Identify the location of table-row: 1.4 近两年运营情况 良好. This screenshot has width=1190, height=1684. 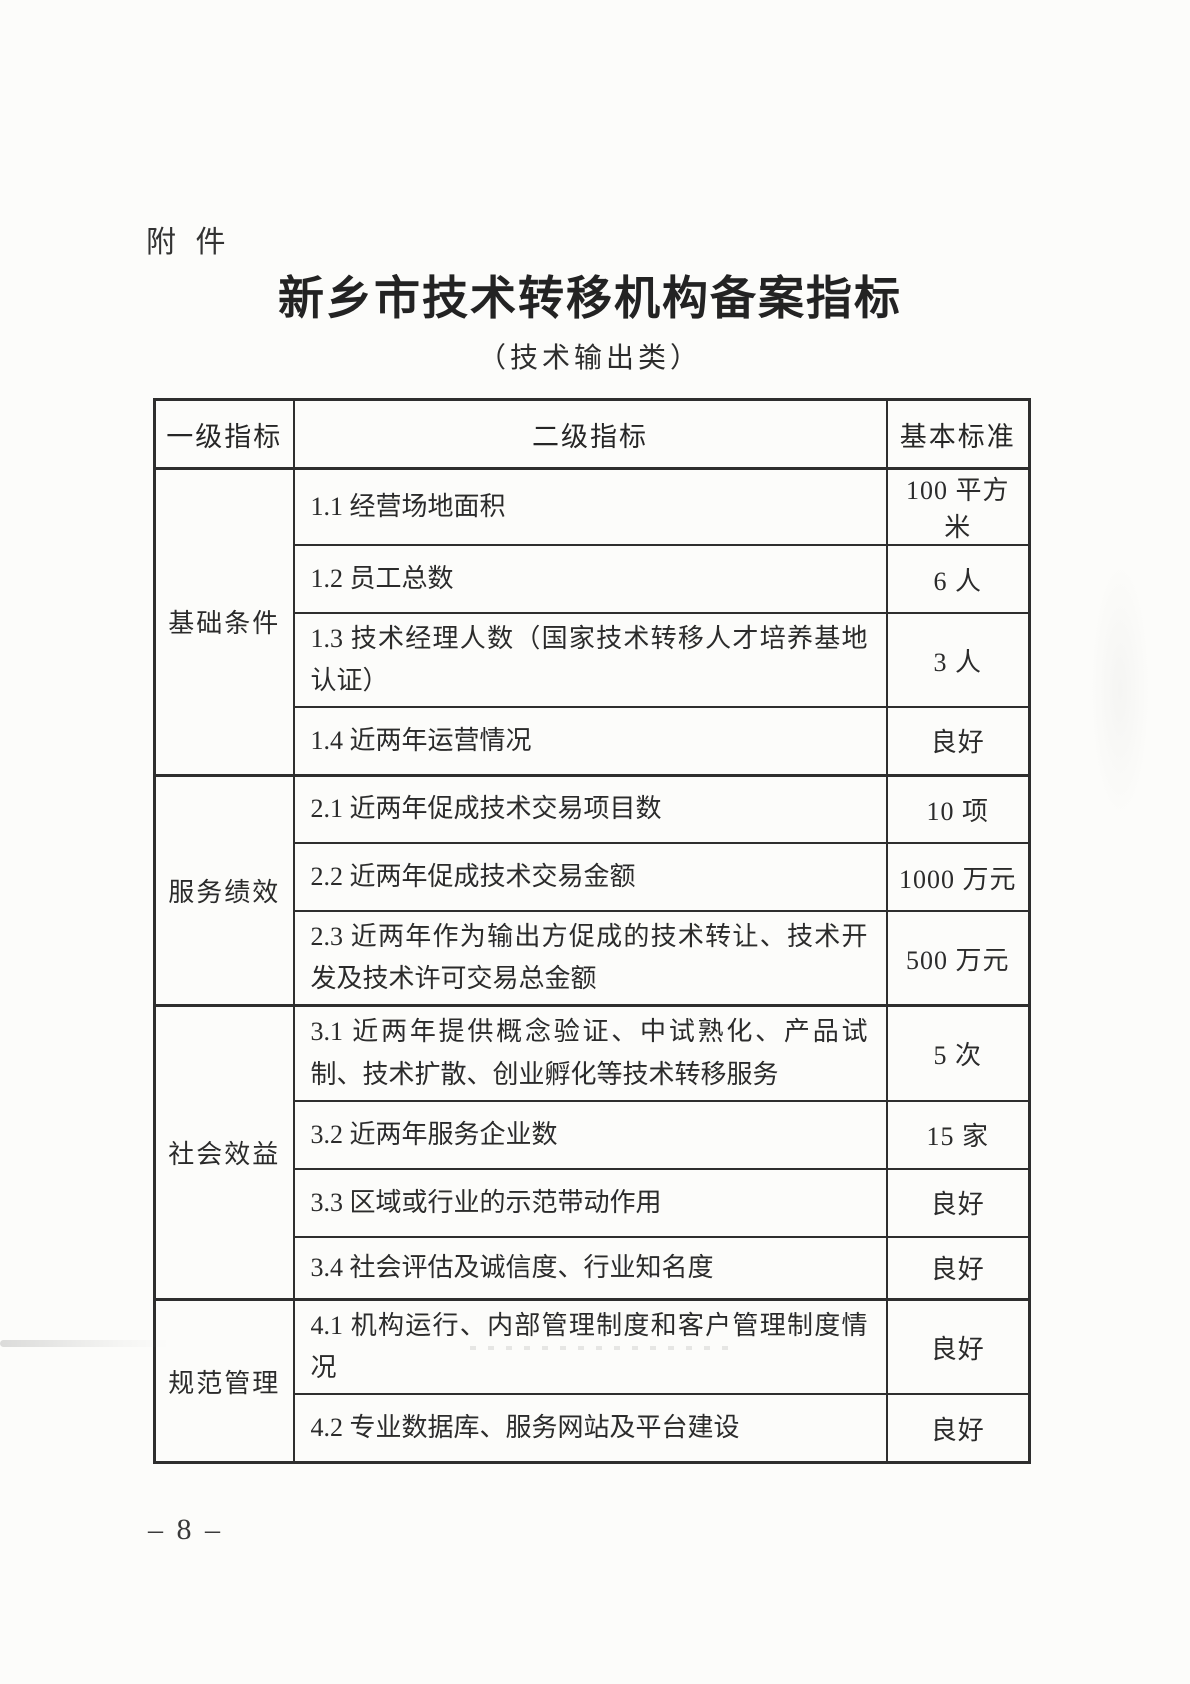
(593, 741).